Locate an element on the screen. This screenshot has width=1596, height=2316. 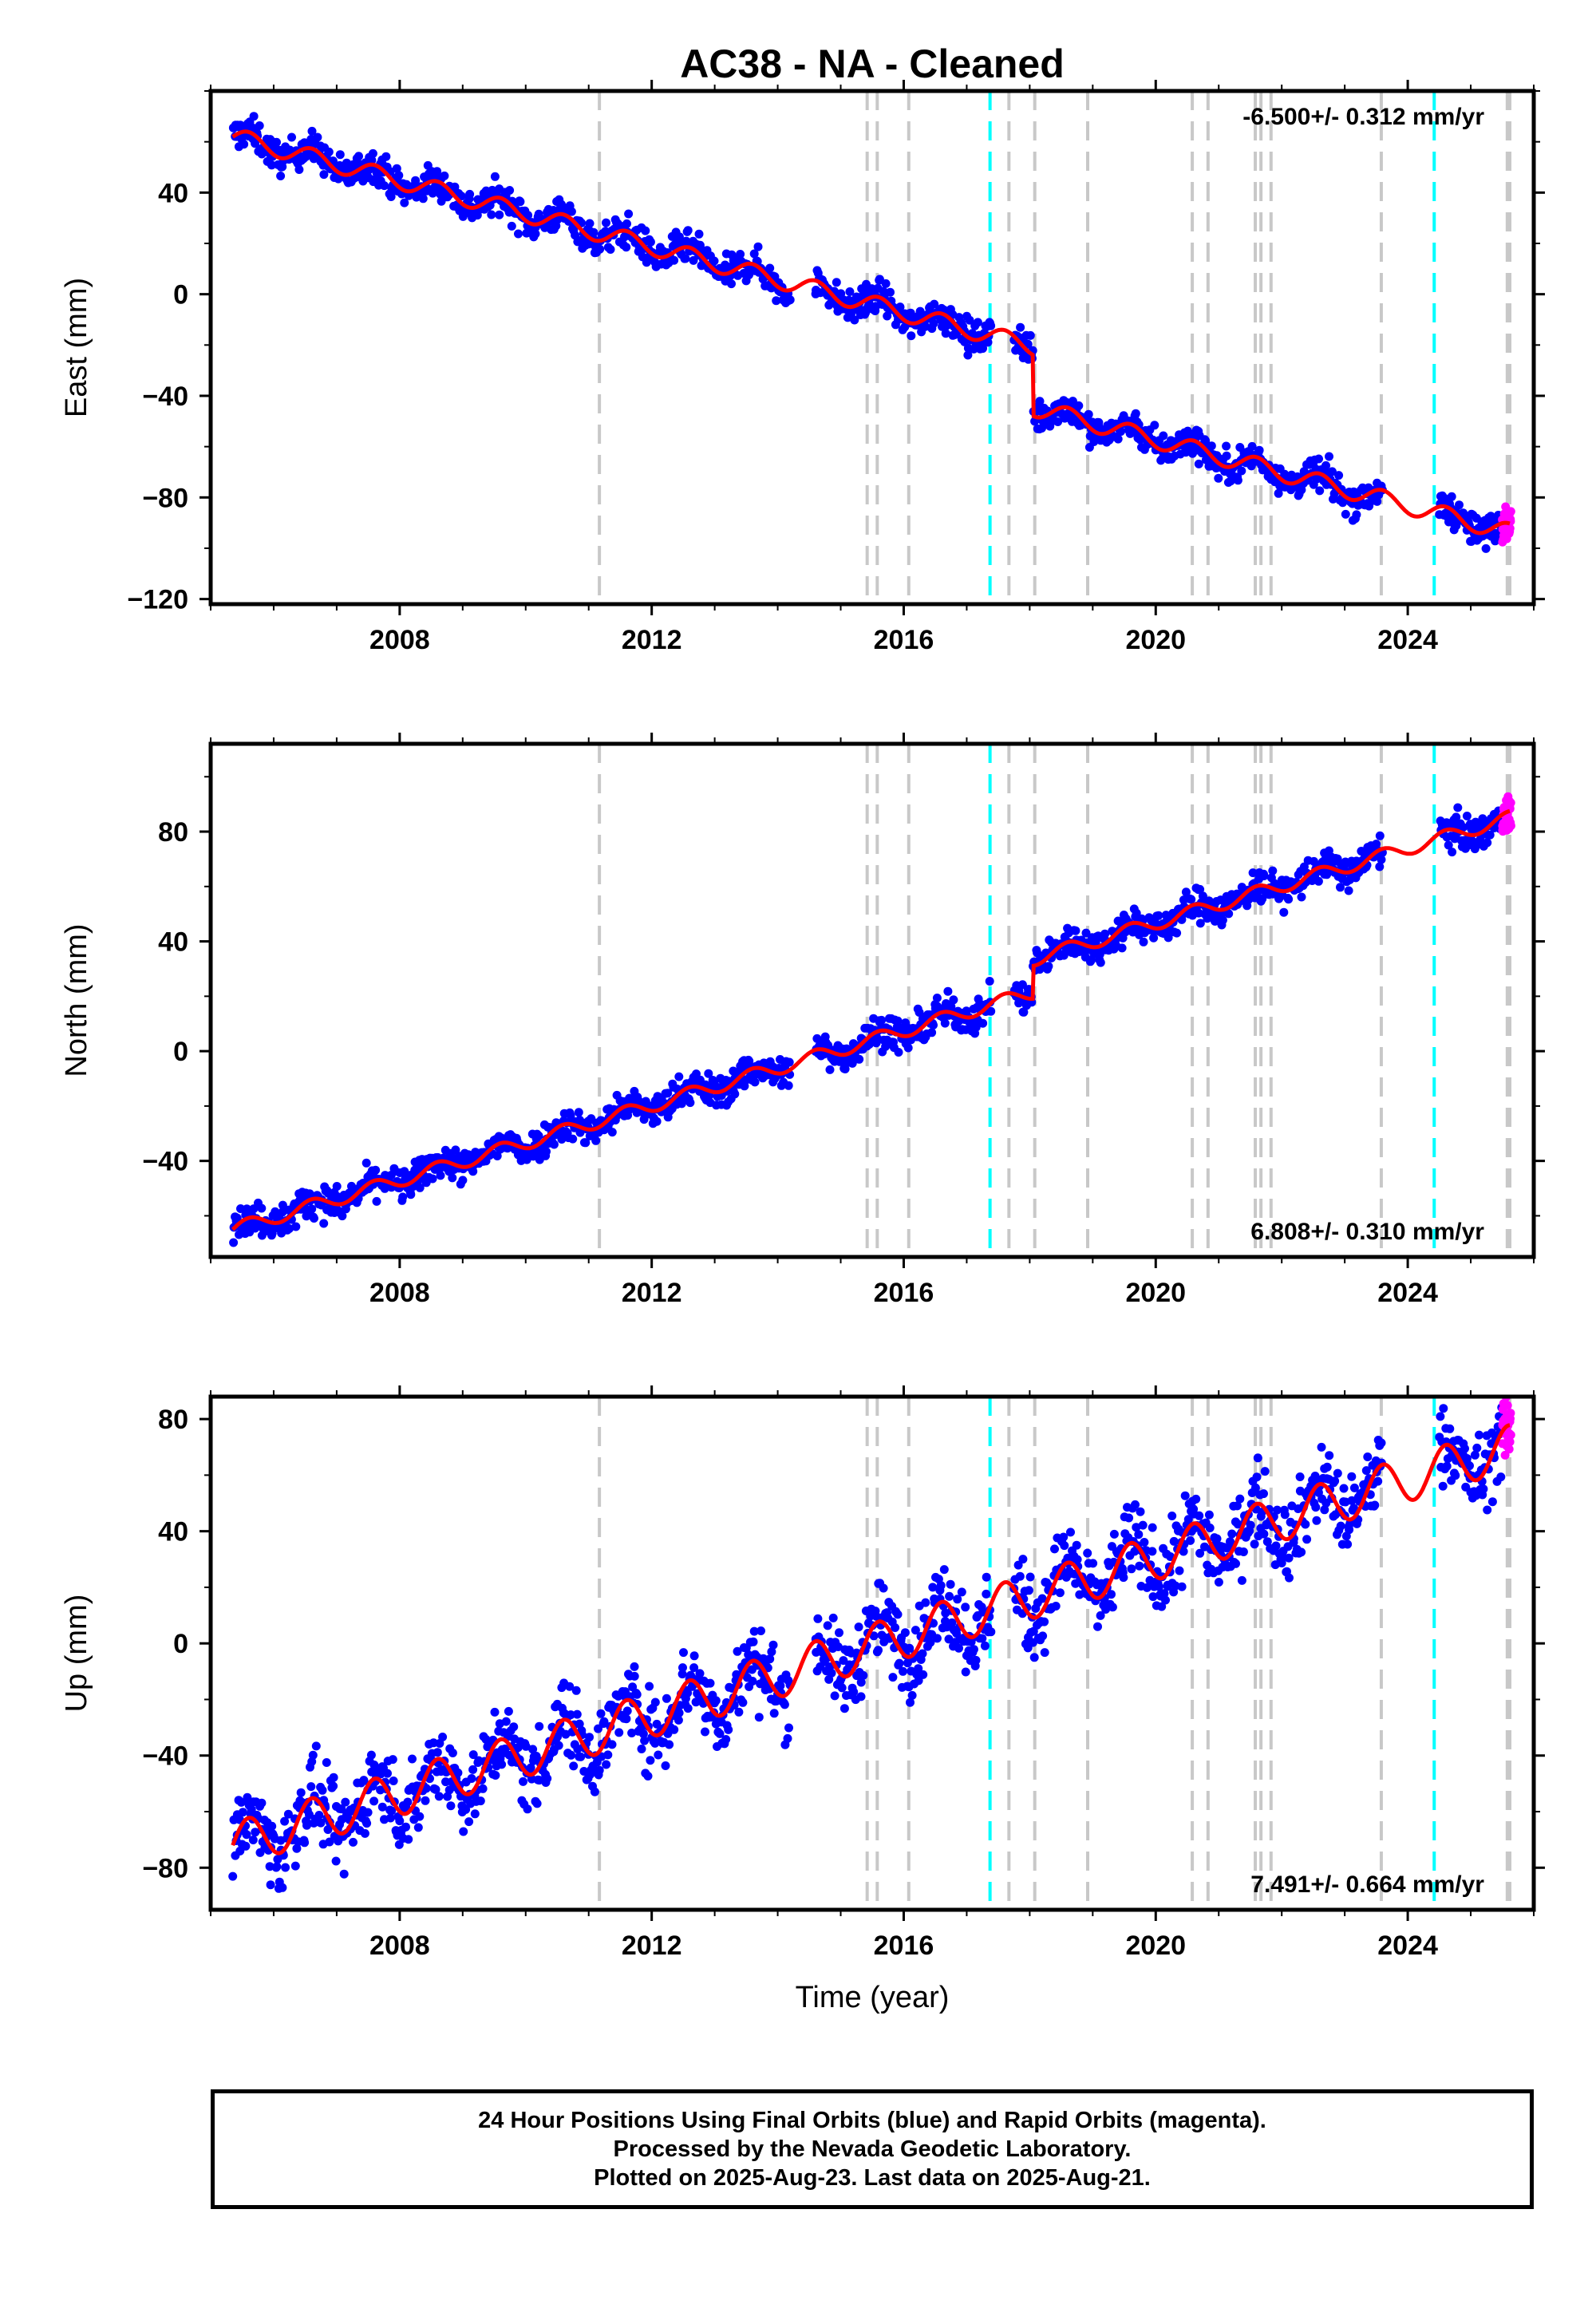
chart-title: AC38 - NA - Cleaned is located at coordinates (873, 63).